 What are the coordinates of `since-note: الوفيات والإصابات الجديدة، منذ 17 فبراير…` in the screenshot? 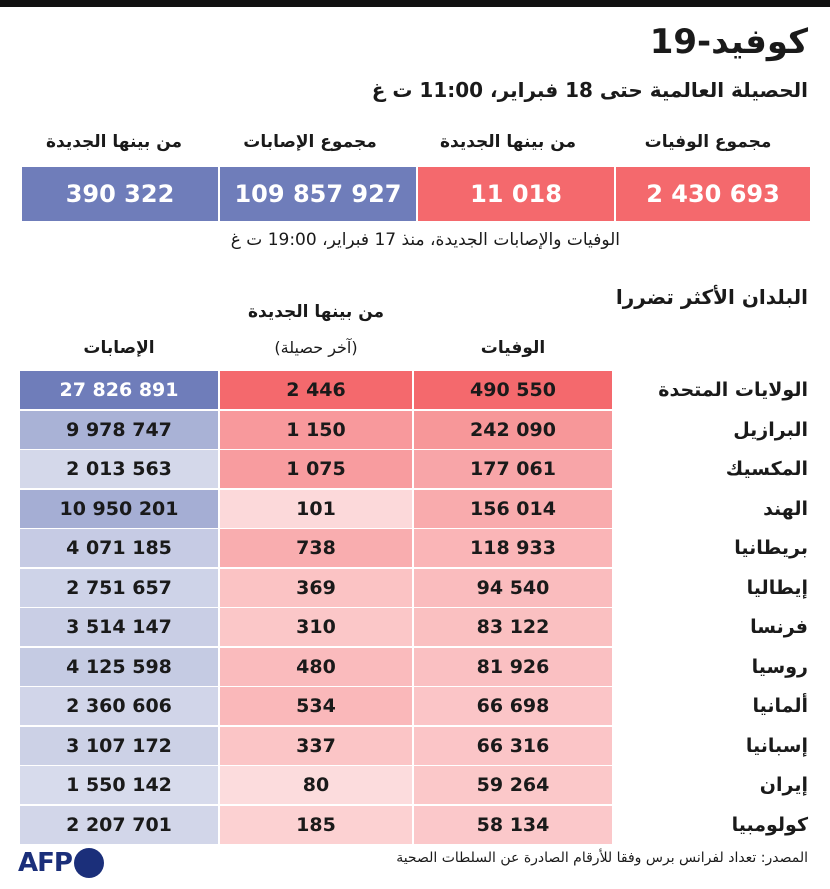 It's located at (425, 240).